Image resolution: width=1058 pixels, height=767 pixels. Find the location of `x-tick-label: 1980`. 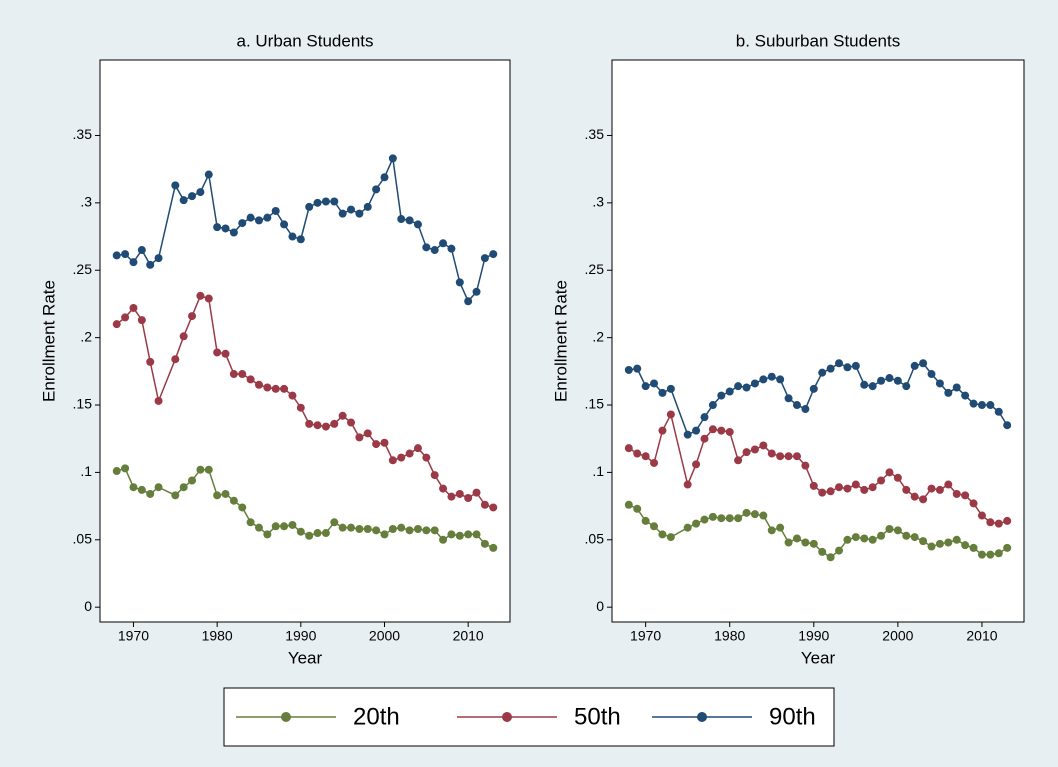

x-tick-label: 1980 is located at coordinates (729, 636).